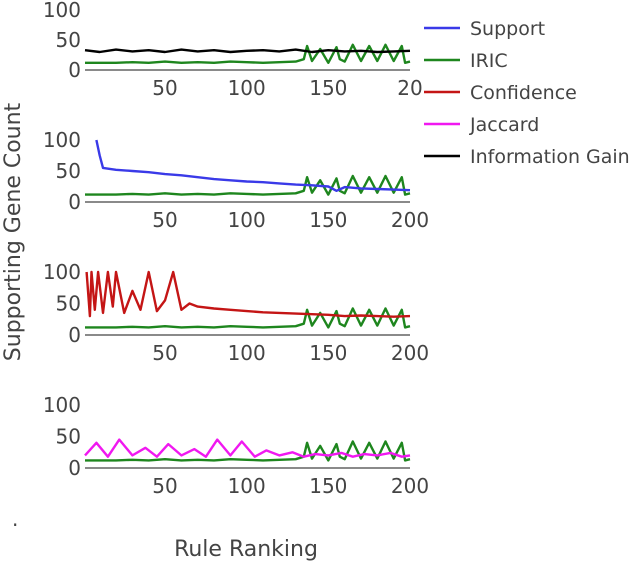 This screenshot has height=569, width=640. What do you see at coordinates (504, 125) in the screenshot?
I see `legend-label-jaccard: Jaccard` at bounding box center [504, 125].